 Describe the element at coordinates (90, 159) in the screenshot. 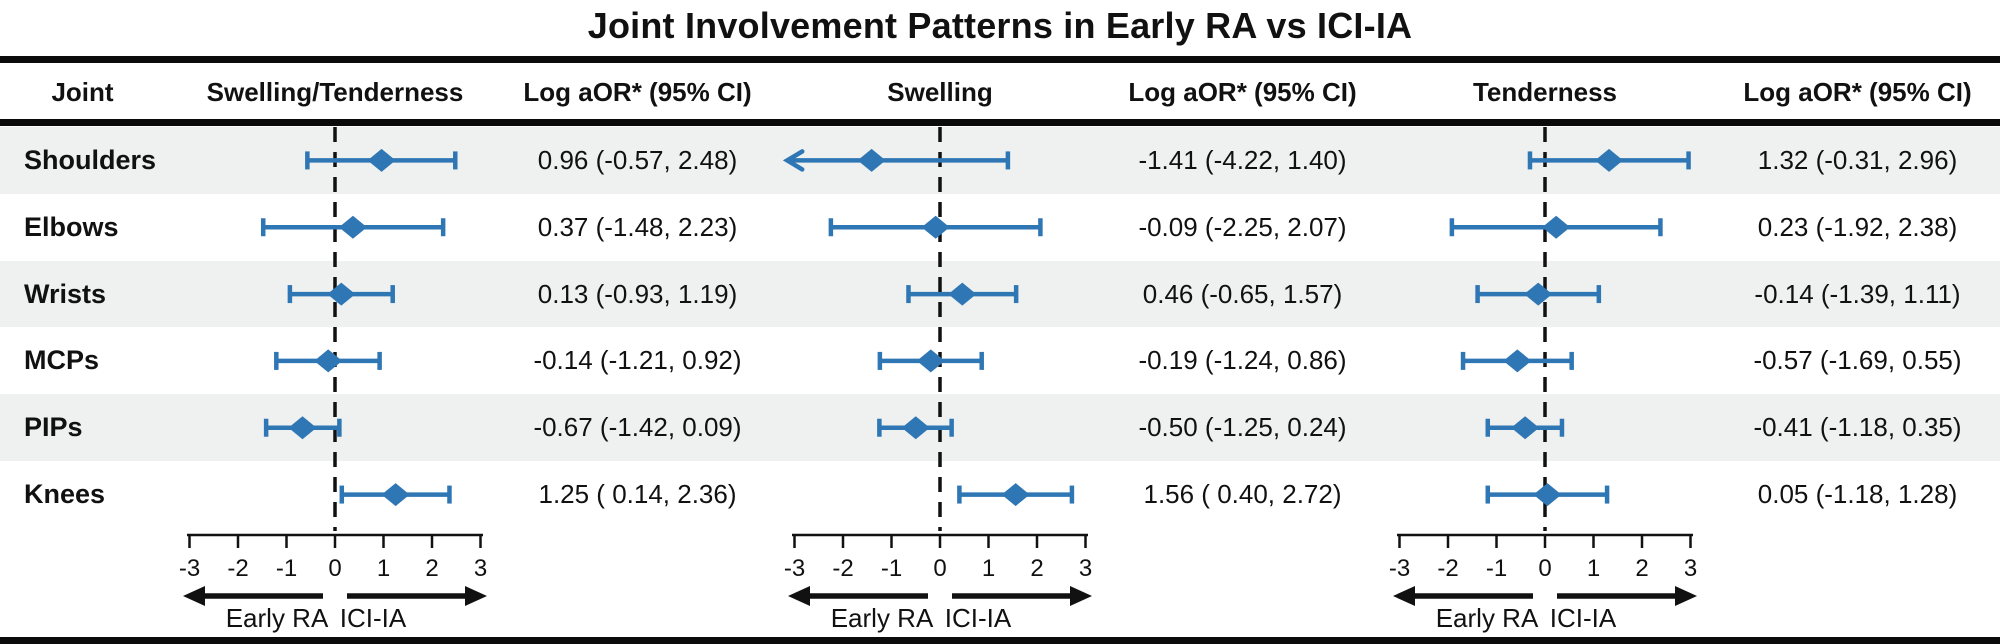

I see `joint-label: Shoulders` at that location.